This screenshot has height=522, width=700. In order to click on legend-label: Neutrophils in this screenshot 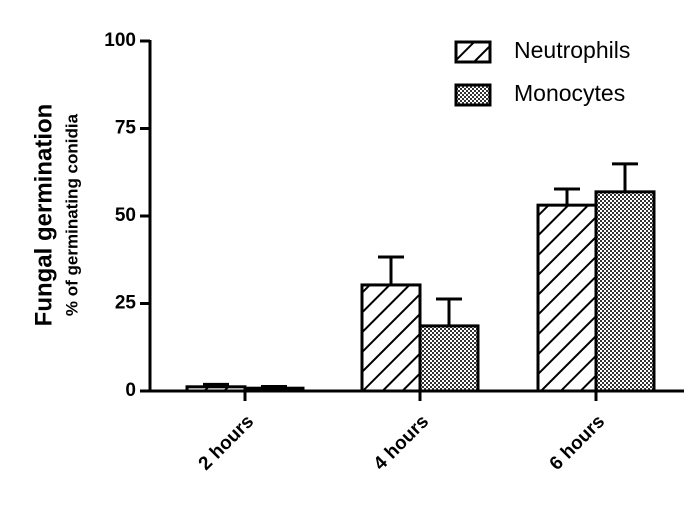, I will do `click(572, 50)`.